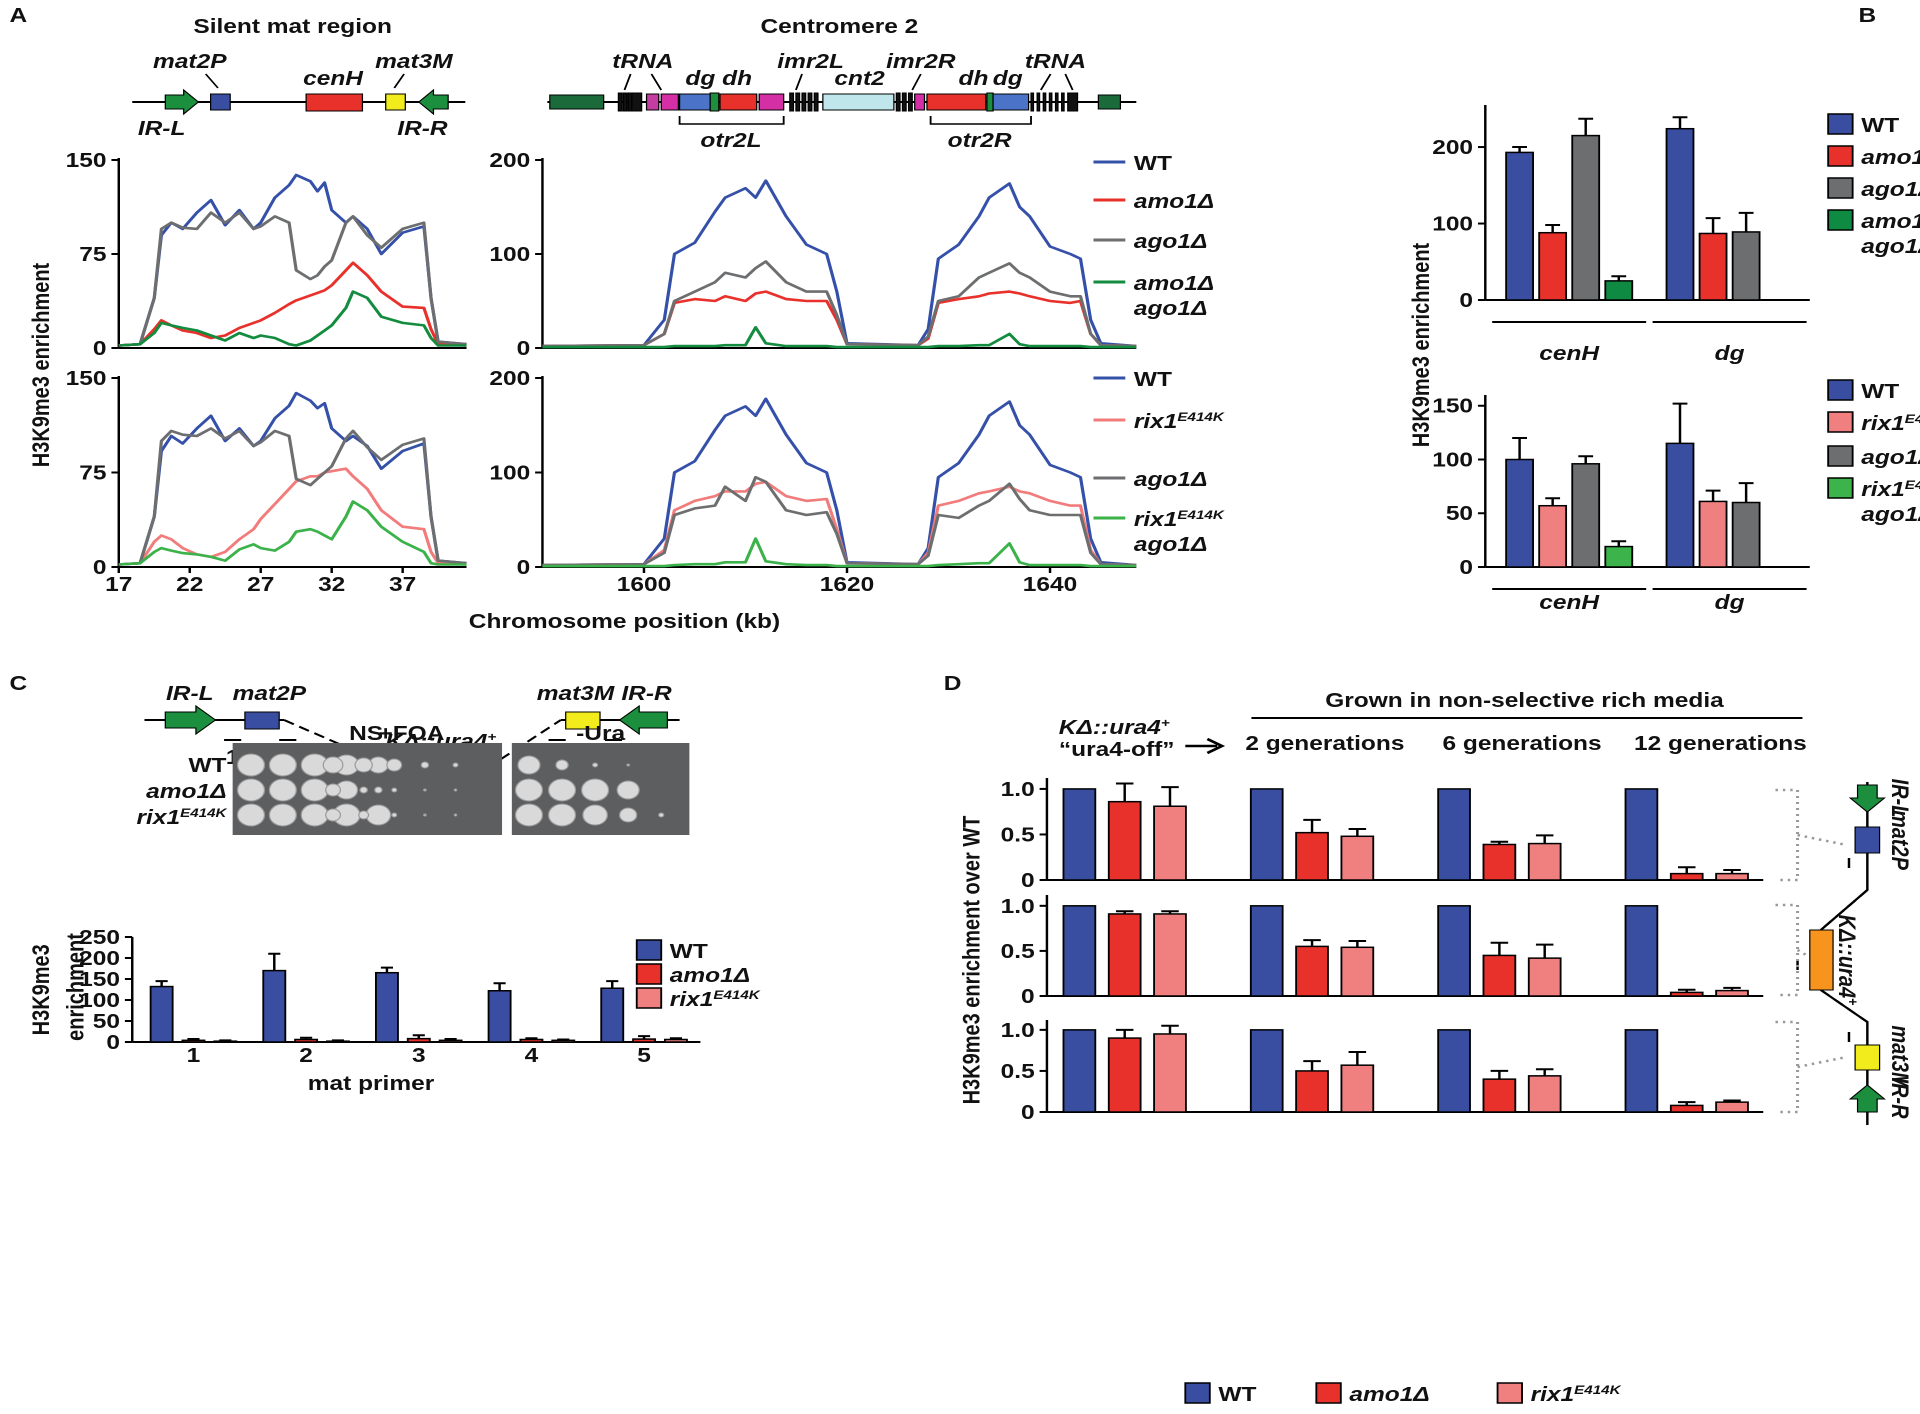 This screenshot has width=1920, height=1414. What do you see at coordinates (260, 584) in the screenshot?
I see `x-tick-label: 27` at bounding box center [260, 584].